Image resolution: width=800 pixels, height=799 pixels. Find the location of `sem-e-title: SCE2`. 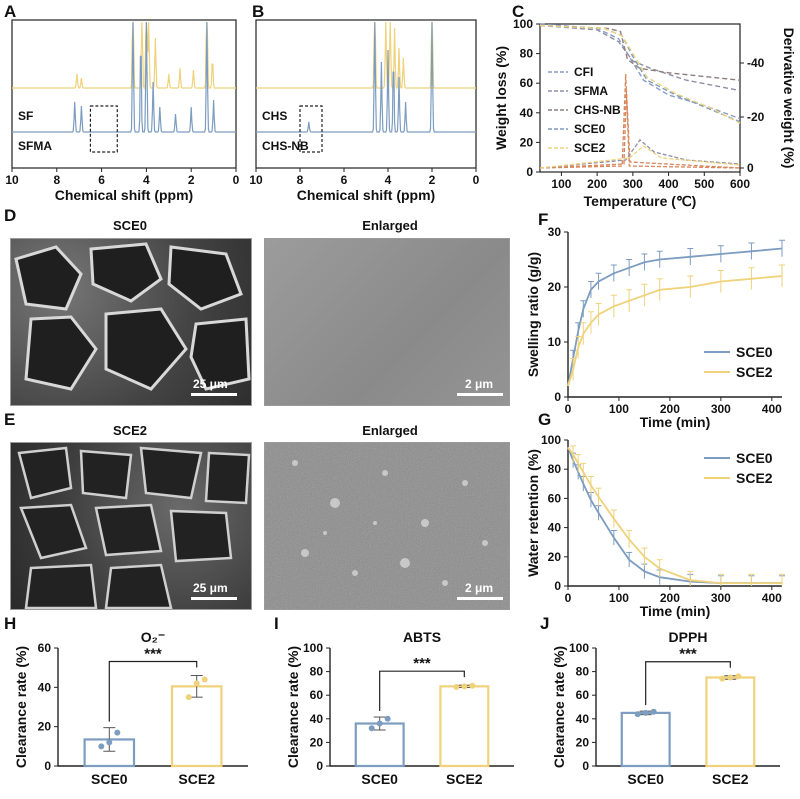

sem-e-title: SCE2 is located at coordinates (130, 430).